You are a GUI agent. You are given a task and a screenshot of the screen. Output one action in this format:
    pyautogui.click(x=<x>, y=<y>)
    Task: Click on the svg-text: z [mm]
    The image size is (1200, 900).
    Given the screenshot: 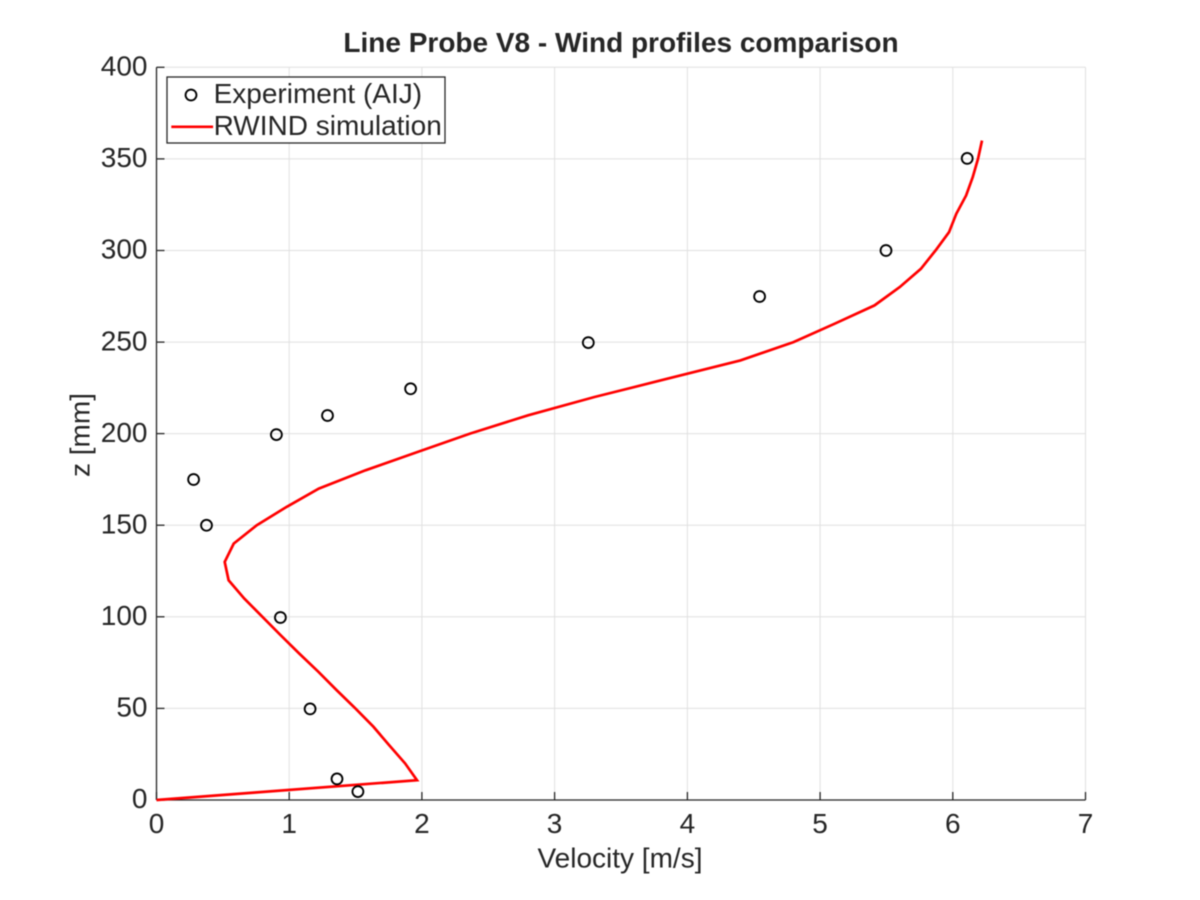 What is the action you would take?
    pyautogui.click(x=79, y=435)
    